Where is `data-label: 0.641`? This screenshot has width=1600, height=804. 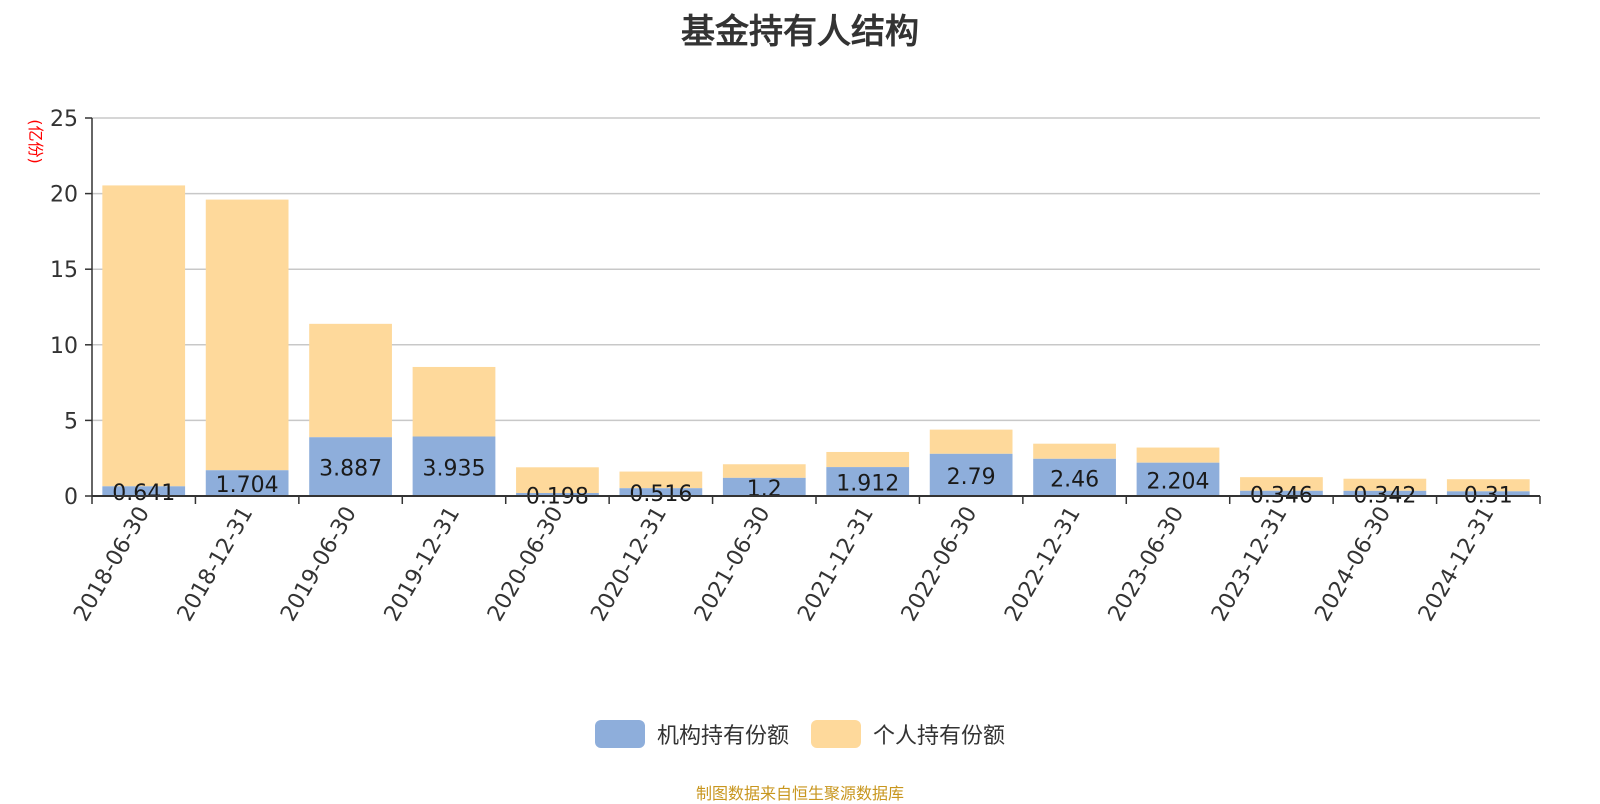 data-label: 0.641 is located at coordinates (143, 493).